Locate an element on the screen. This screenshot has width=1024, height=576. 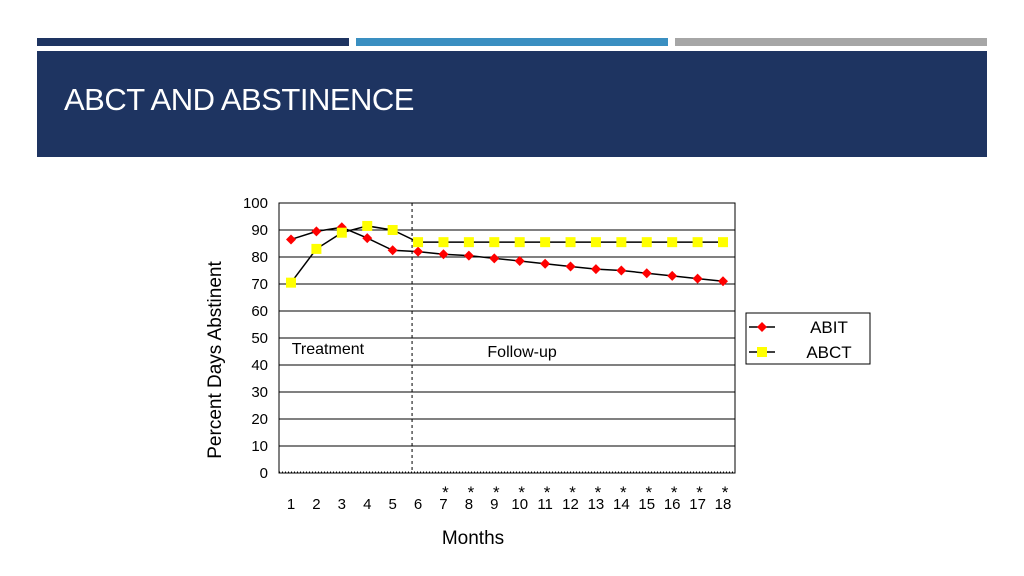
x-tick-label: 13 is located at coordinates (596, 504).